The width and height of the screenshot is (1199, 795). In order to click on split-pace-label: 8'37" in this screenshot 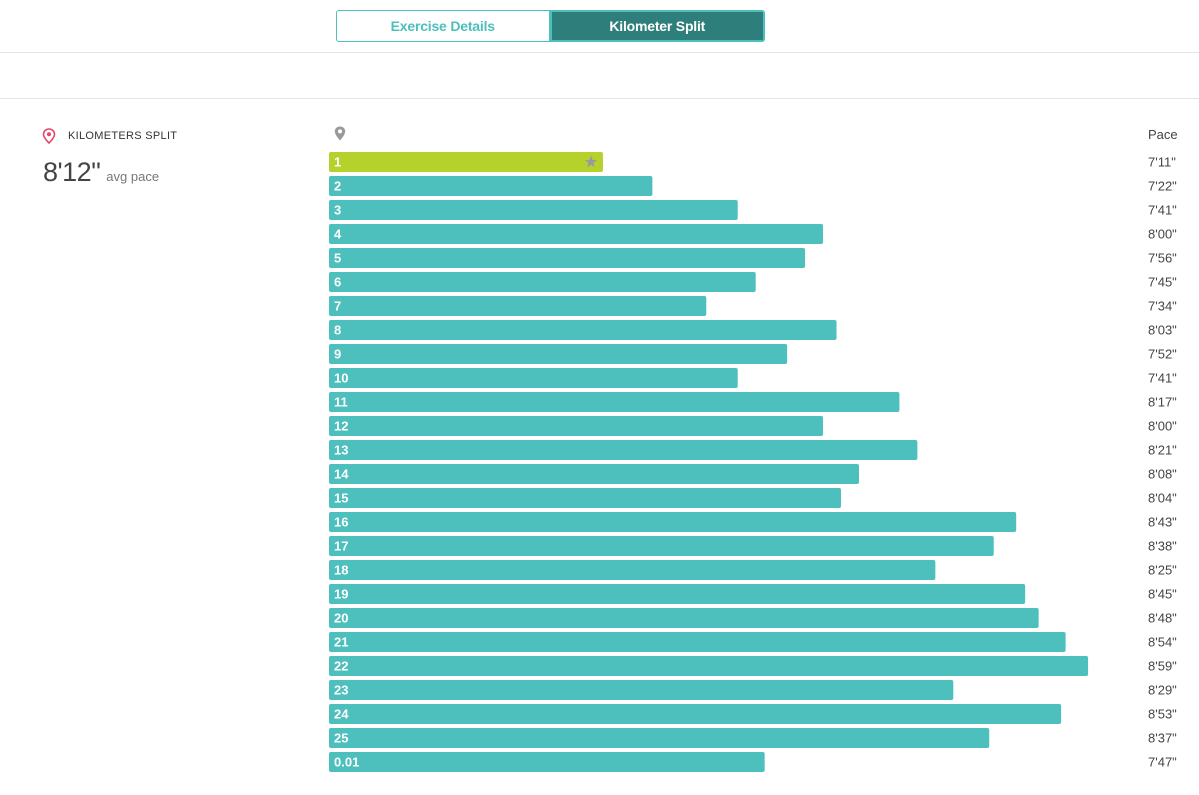, I will do `click(1162, 738)`.